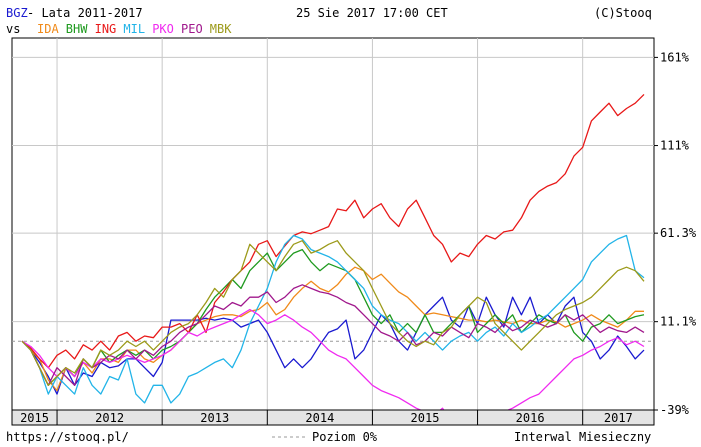 Image resolution: width=701 pixels, height=447 pixels. Describe the element at coordinates (675, 410) in the screenshot. I see `y-tick-label: -39%` at that location.